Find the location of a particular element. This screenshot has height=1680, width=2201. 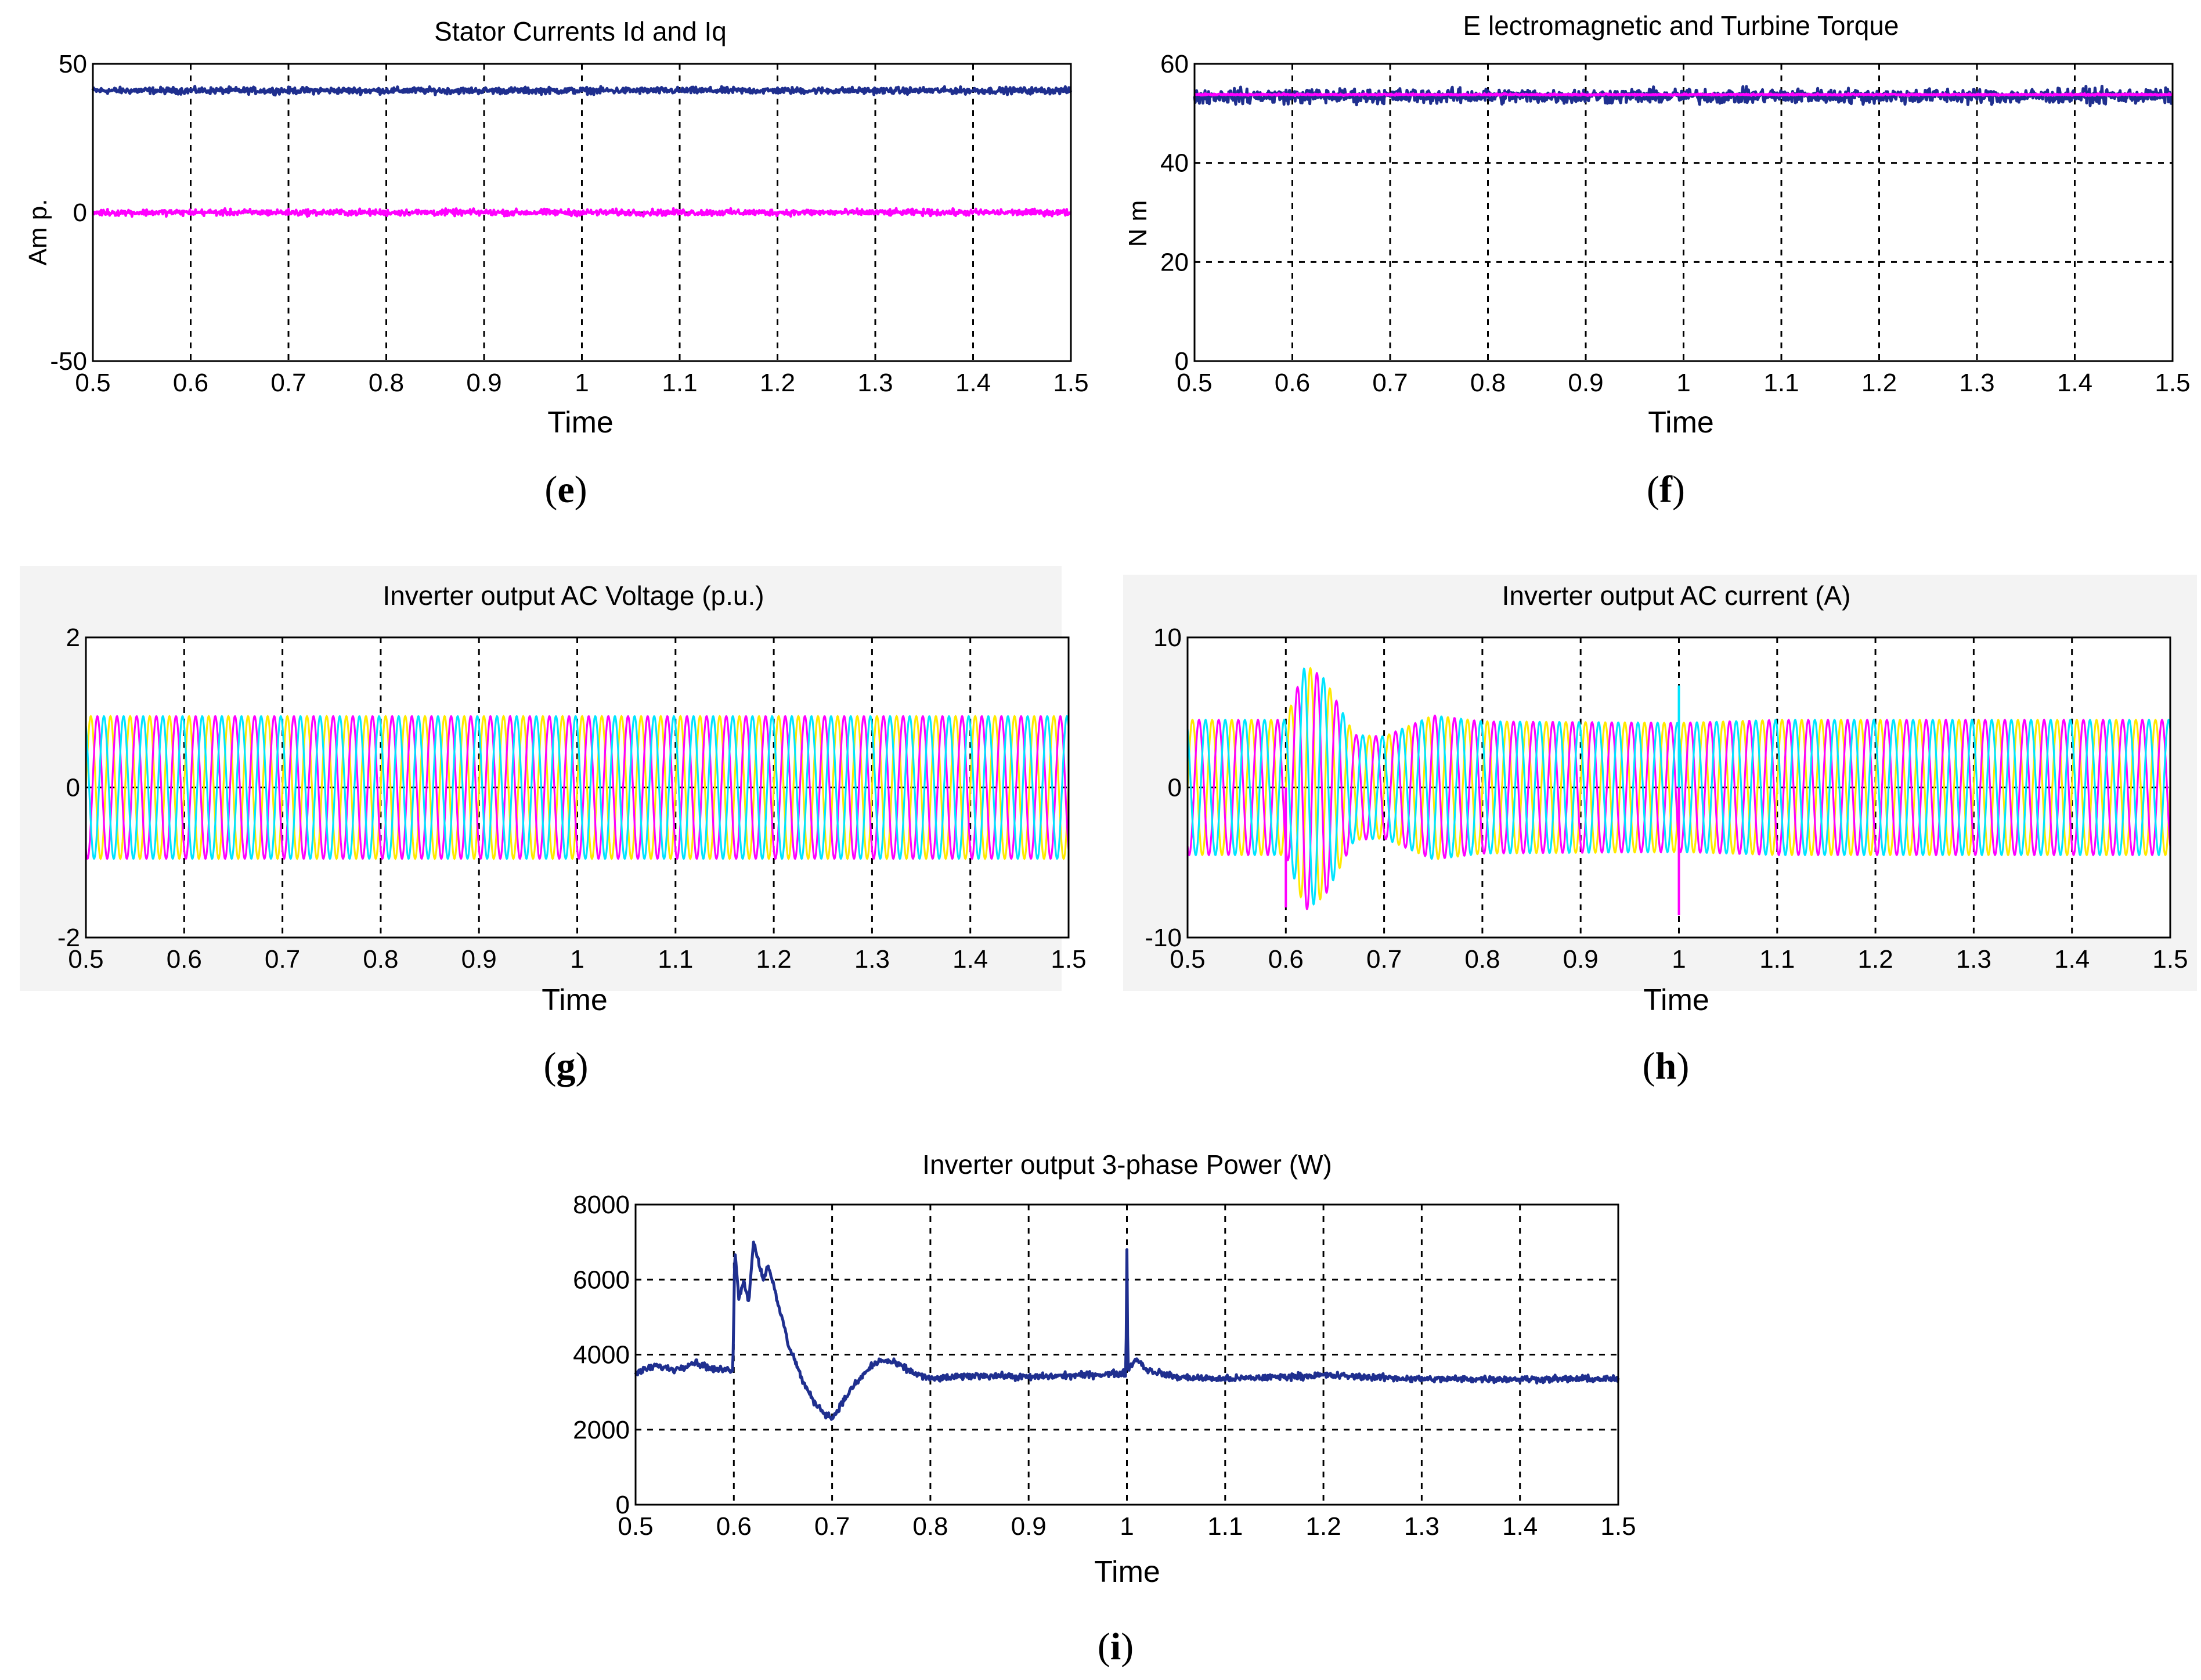

panel-letter: e is located at coordinates (565, 489).